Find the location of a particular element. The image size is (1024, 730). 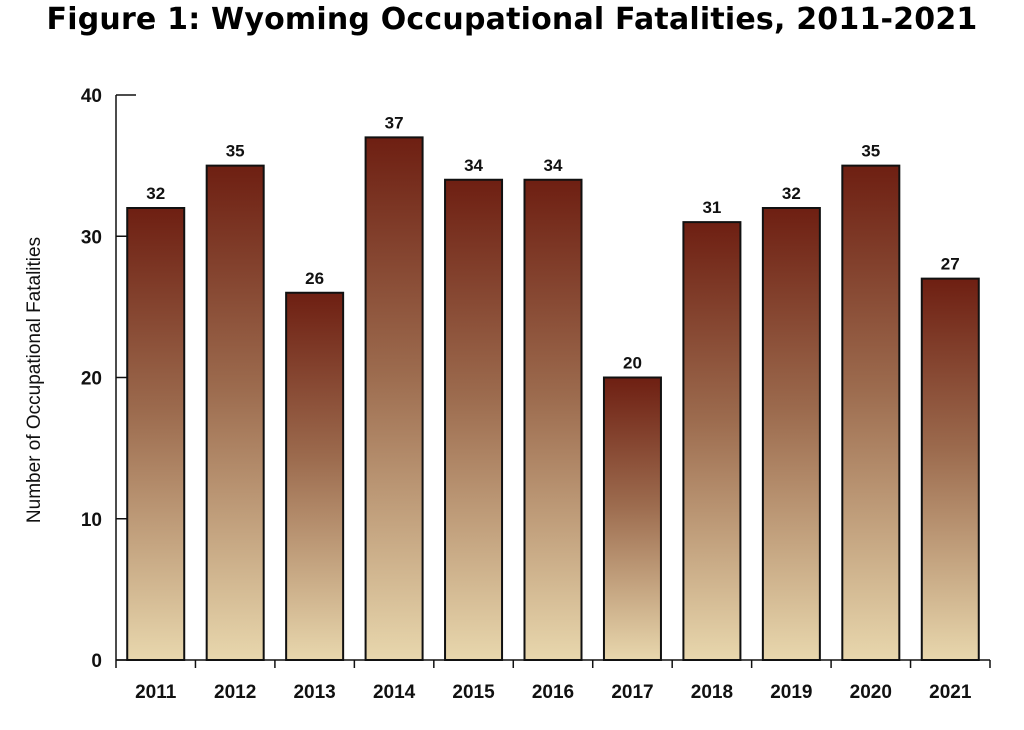

x-tick-label-2011: 2011 is located at coordinates (156, 692).